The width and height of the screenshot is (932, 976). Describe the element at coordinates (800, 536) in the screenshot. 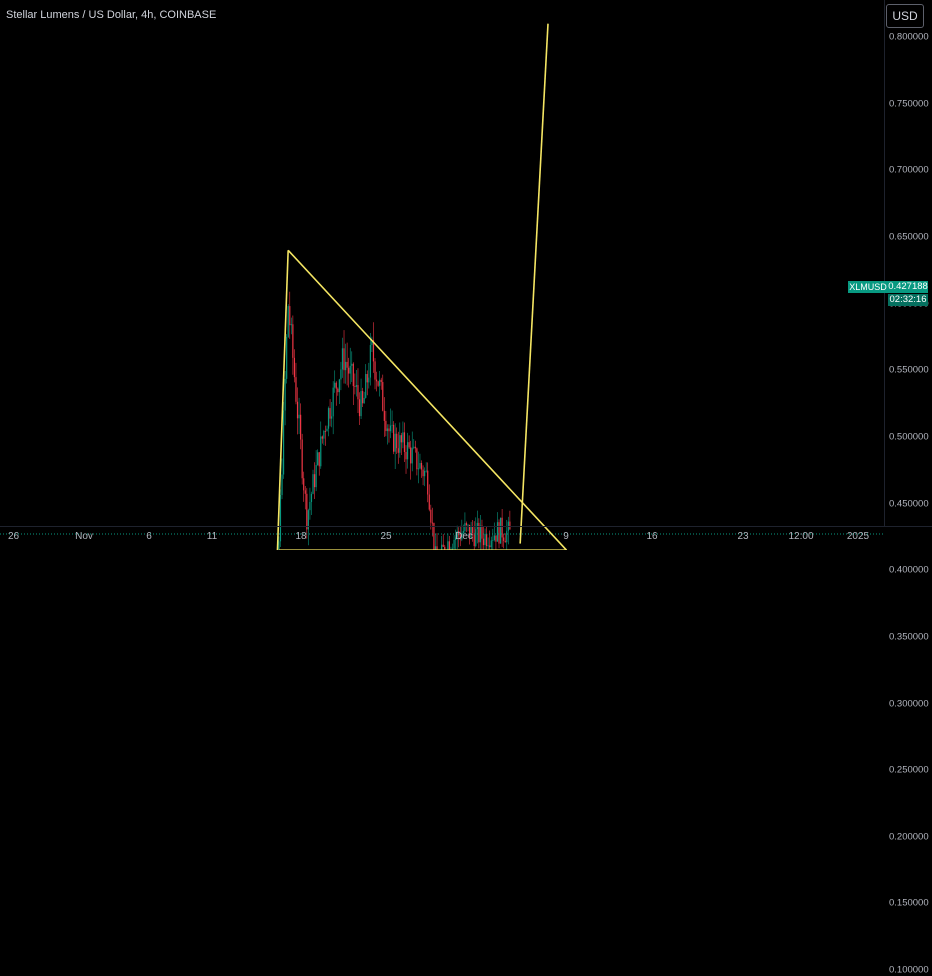

I see `time-tick-label: 12:00` at that location.